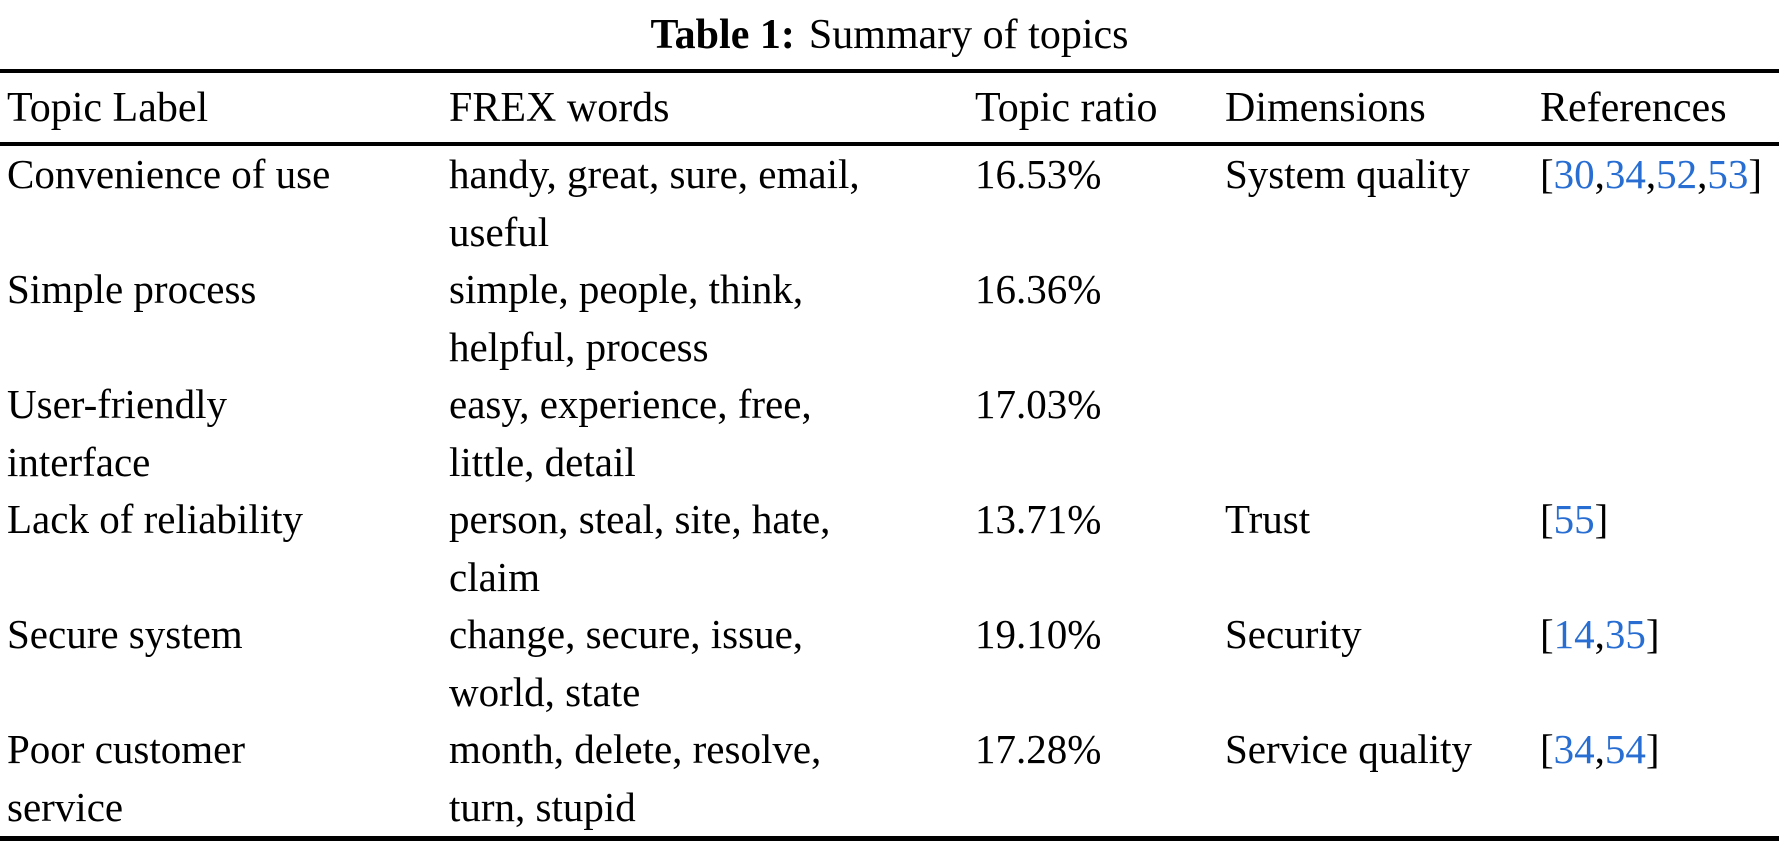  Describe the element at coordinates (626, 663) in the screenshot. I see `frex-words-cell: change, secure, issue, world, state` at that location.